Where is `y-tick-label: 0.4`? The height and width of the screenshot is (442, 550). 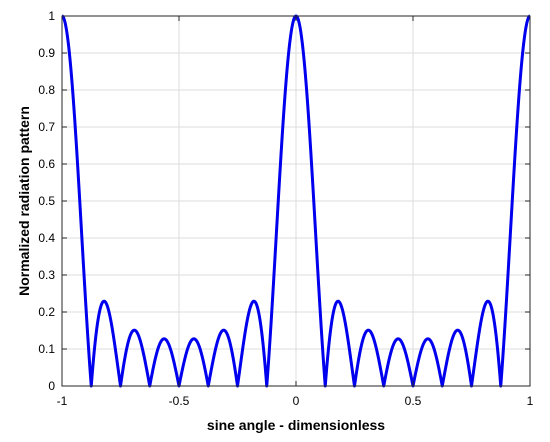 y-tick-label: 0.4 is located at coordinates (46, 238).